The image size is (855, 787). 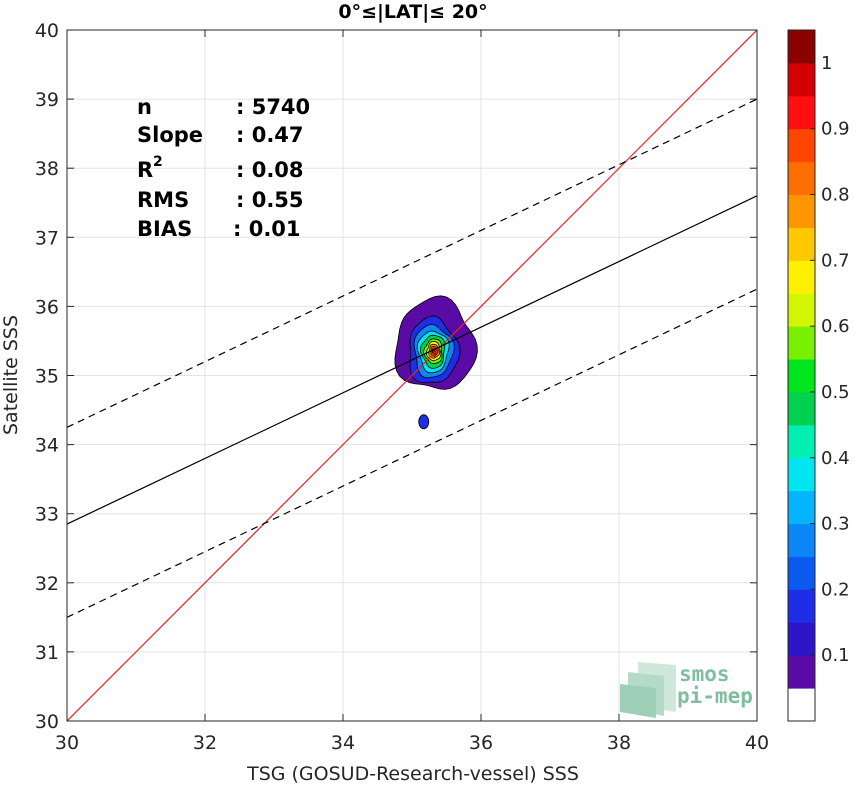 What do you see at coordinates (270, 200) in the screenshot?
I see `stat-value: : 0.55` at bounding box center [270, 200].